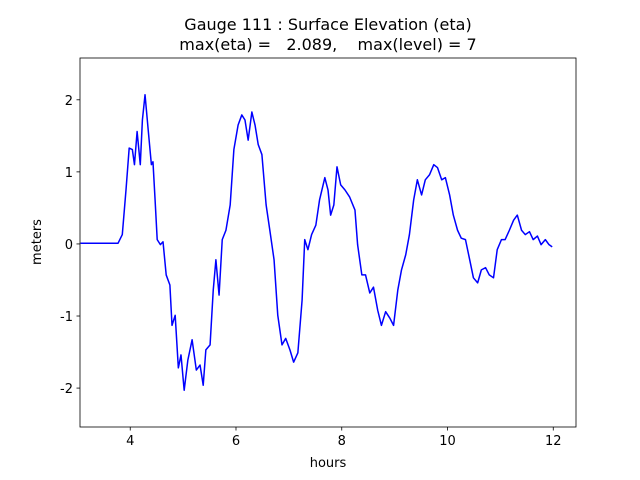  What do you see at coordinates (69, 101) in the screenshot?
I see `y-tick-label: 2` at bounding box center [69, 101].